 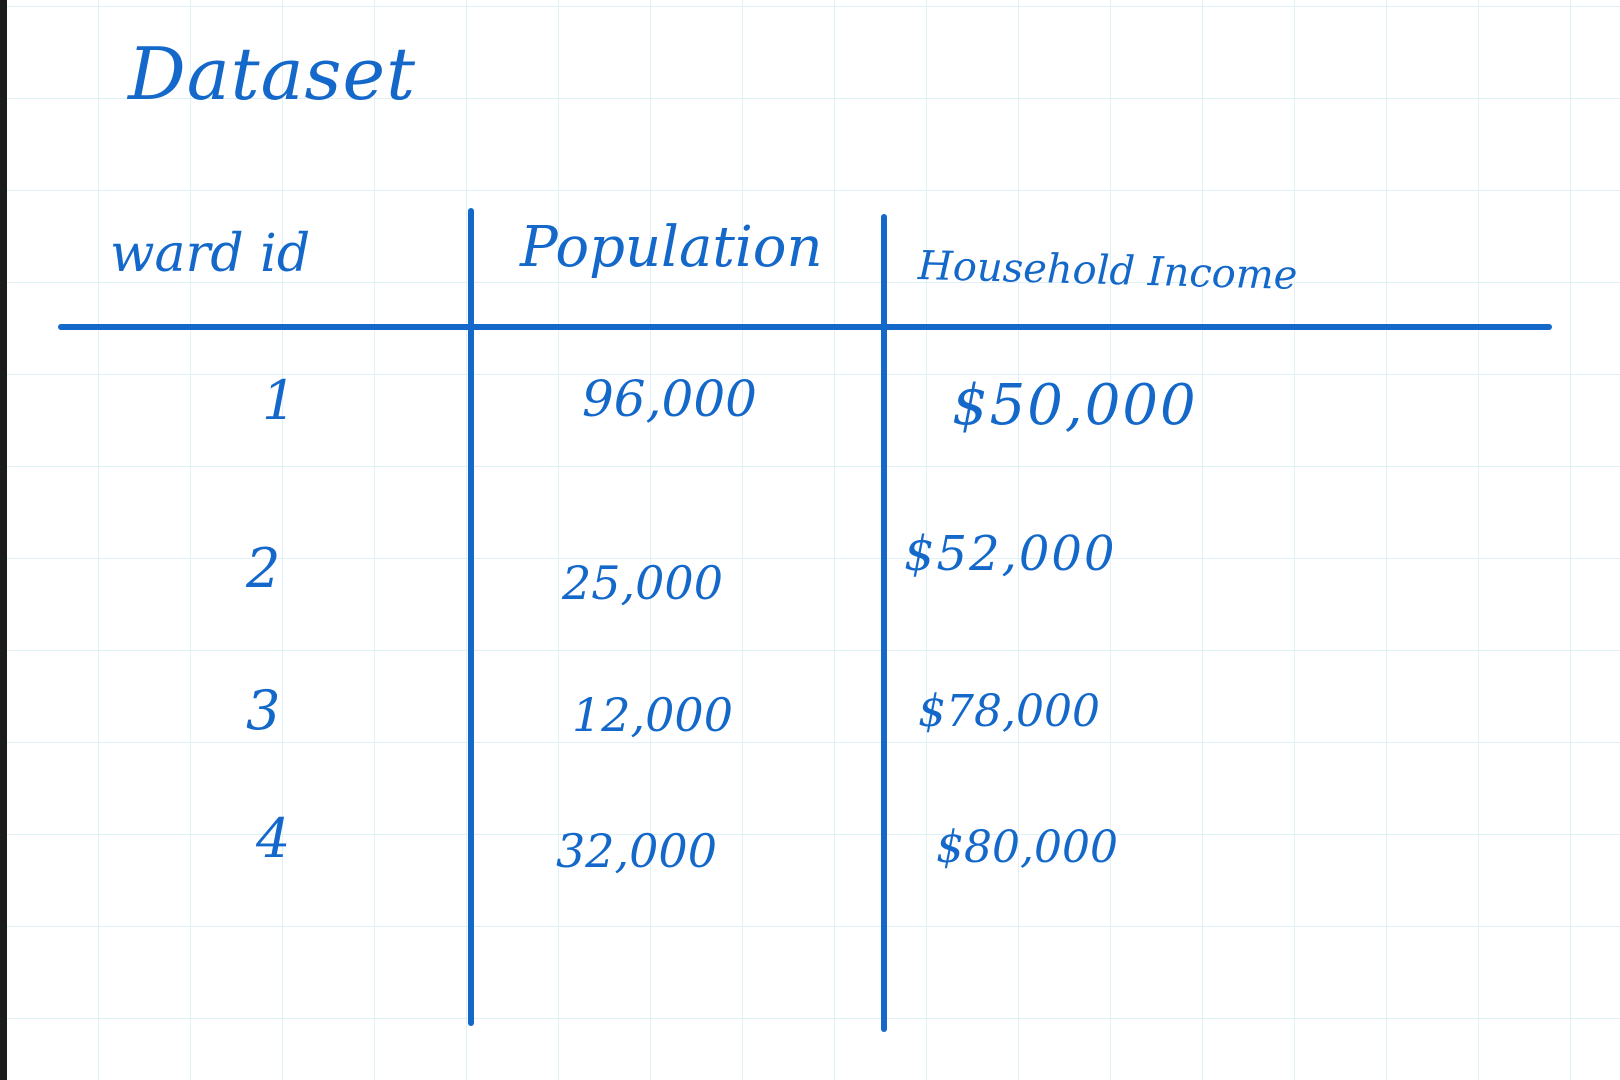 I want to click on table-cell-household-income: $52,000, so click(x=1010, y=554).